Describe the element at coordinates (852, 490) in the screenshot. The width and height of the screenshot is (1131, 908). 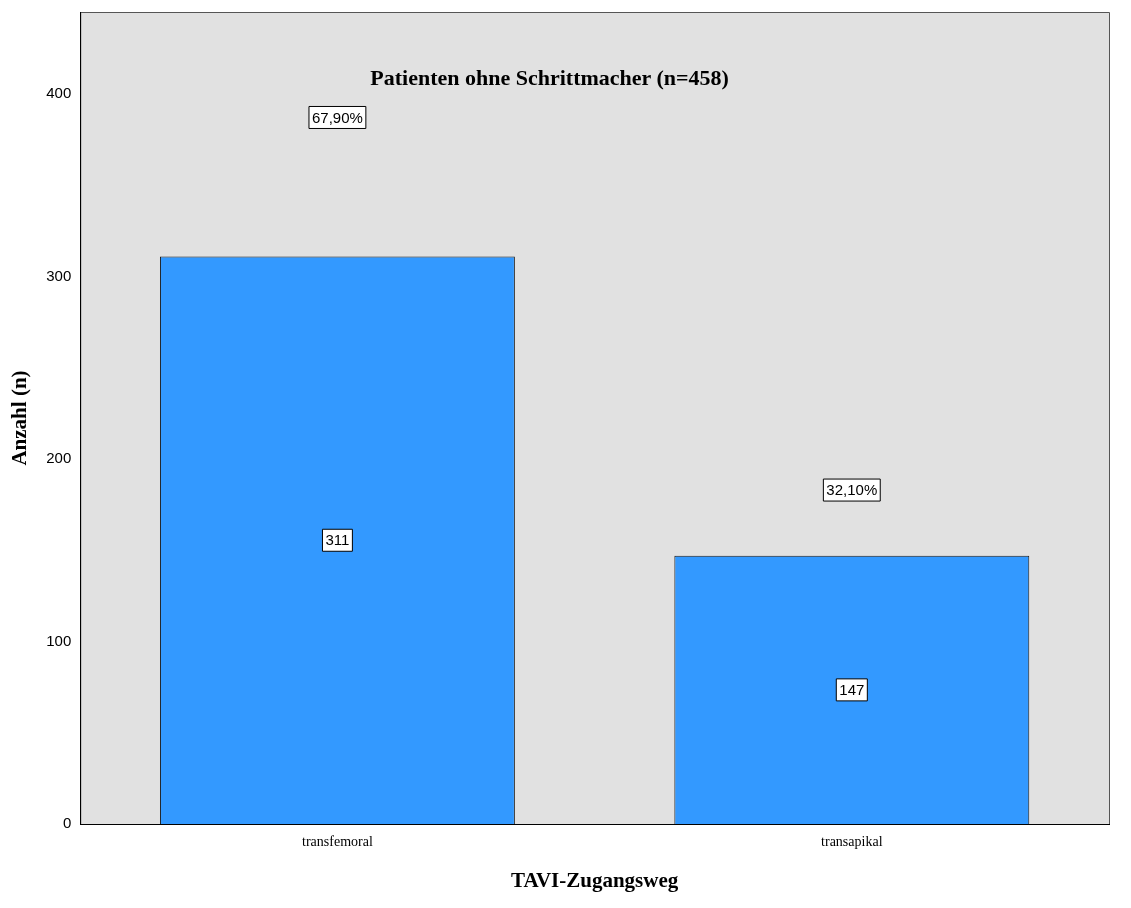
I see `annotation: 32,10%` at that location.